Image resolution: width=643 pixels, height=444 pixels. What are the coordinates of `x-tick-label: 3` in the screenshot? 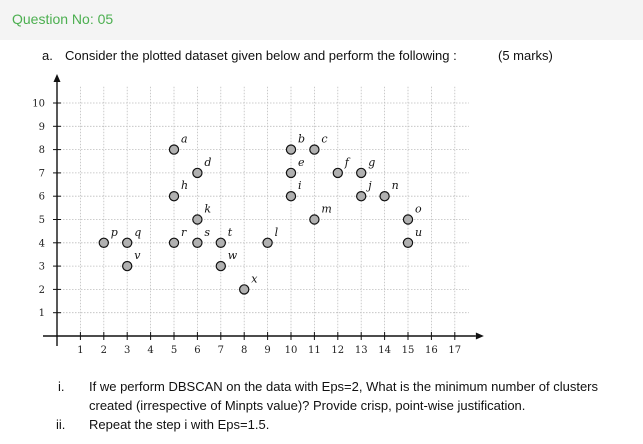 It's located at (127, 350).